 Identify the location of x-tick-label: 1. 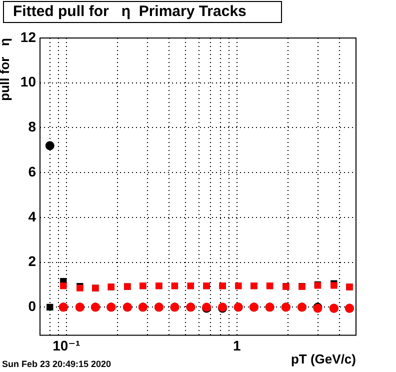
(236, 345).